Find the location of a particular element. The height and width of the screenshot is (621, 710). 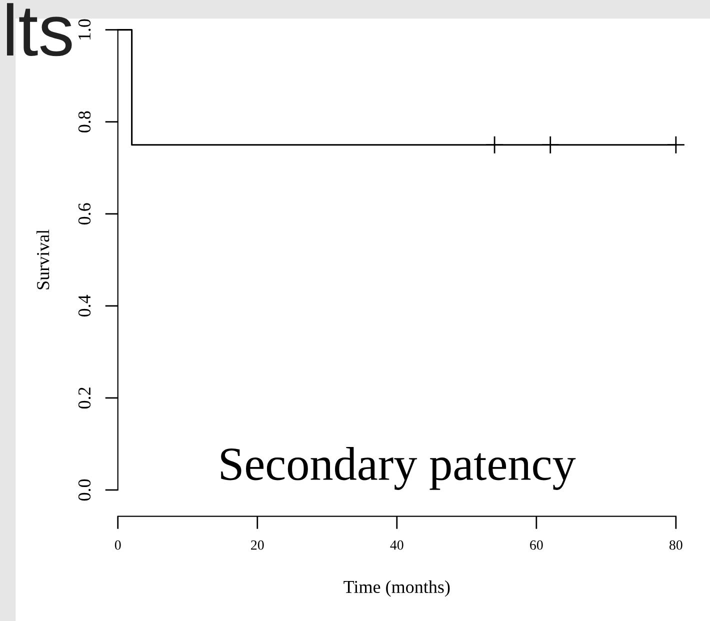

y-tick-label: 0.8 is located at coordinates (84, 121).